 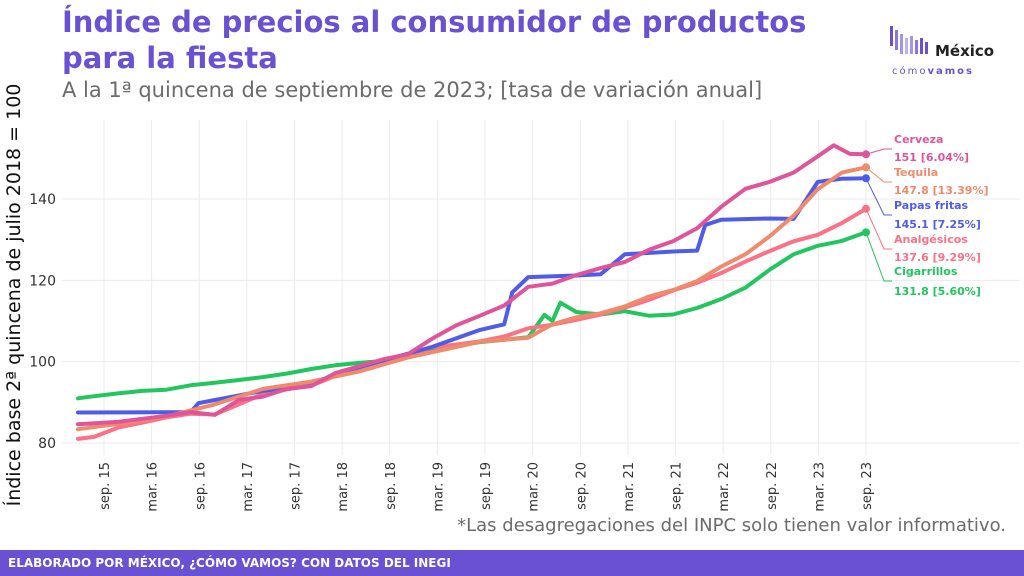 I want to click on x-tick-label: mar. 16, so click(x=153, y=487).